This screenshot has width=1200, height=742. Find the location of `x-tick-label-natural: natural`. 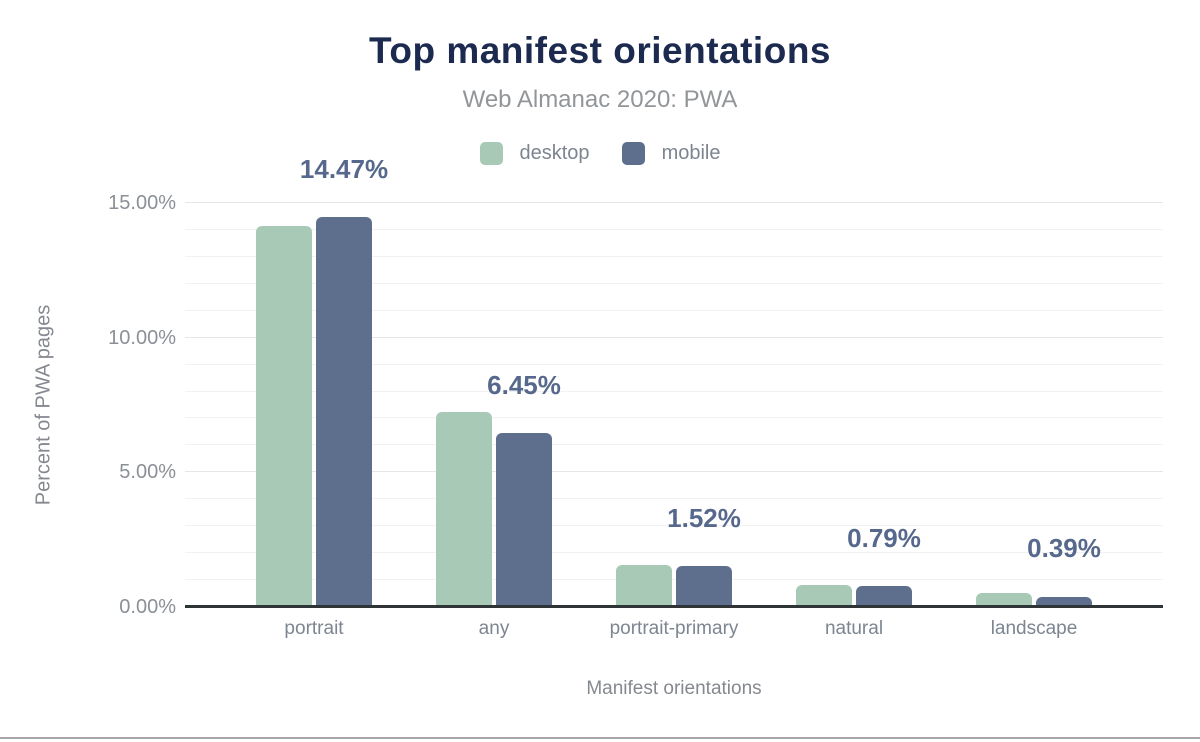

x-tick-label-natural: natural is located at coordinates (854, 628).